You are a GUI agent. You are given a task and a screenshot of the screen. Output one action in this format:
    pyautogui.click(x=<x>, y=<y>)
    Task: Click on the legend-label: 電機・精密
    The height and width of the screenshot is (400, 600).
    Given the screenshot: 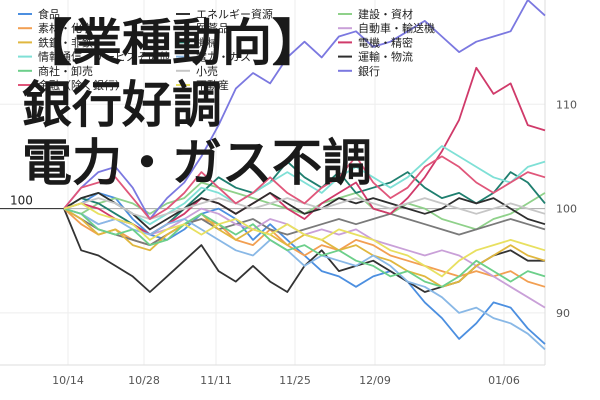 What is the action you would take?
    pyautogui.click(x=385, y=42)
    